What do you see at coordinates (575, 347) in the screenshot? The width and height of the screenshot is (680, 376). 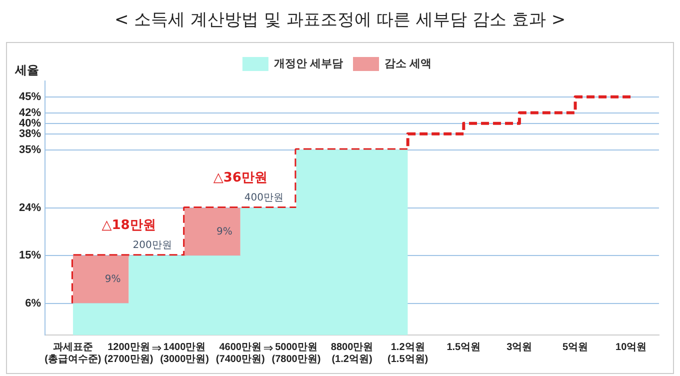 I see `x-tick-label: 5억원` at bounding box center [575, 347].